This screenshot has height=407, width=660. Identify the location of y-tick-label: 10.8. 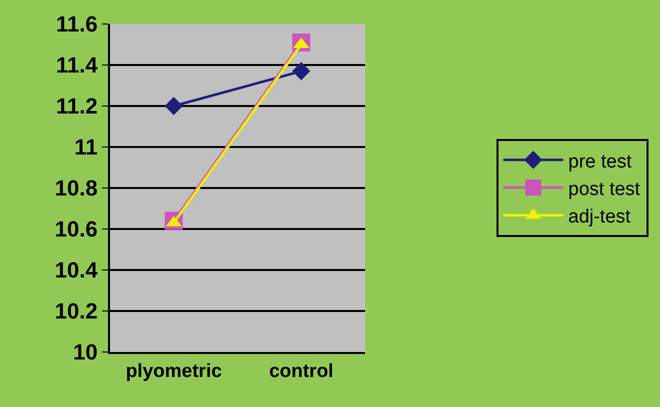
(76, 188).